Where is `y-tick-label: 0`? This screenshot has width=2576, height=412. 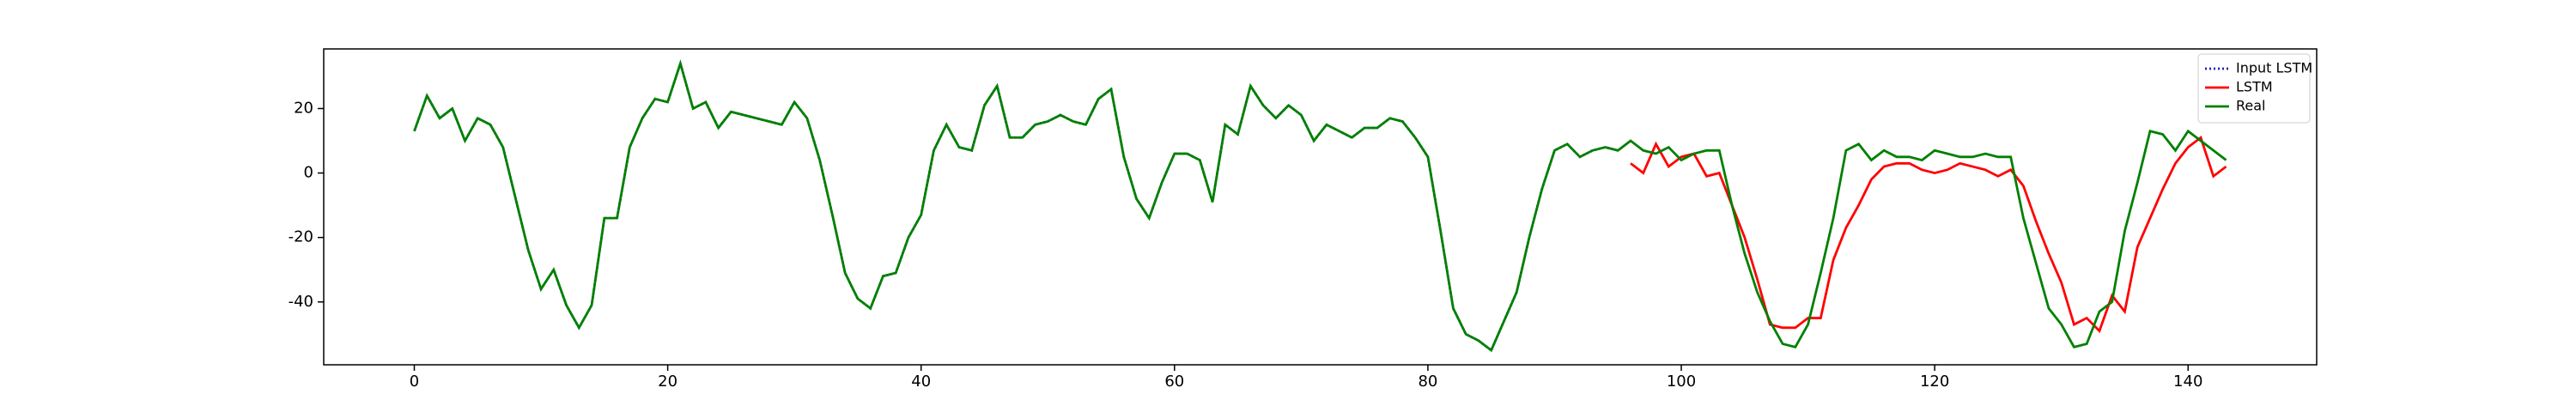 y-tick-label: 0 is located at coordinates (308, 173).